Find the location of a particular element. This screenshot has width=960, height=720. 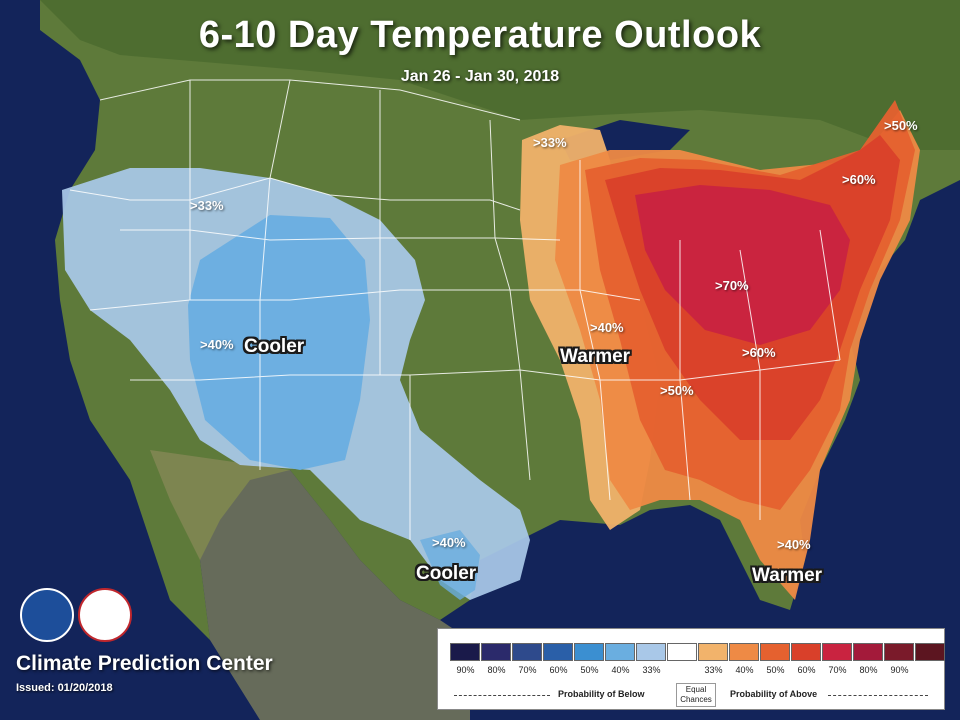

west-cooler-label: Cooler is located at coordinates (274, 346).